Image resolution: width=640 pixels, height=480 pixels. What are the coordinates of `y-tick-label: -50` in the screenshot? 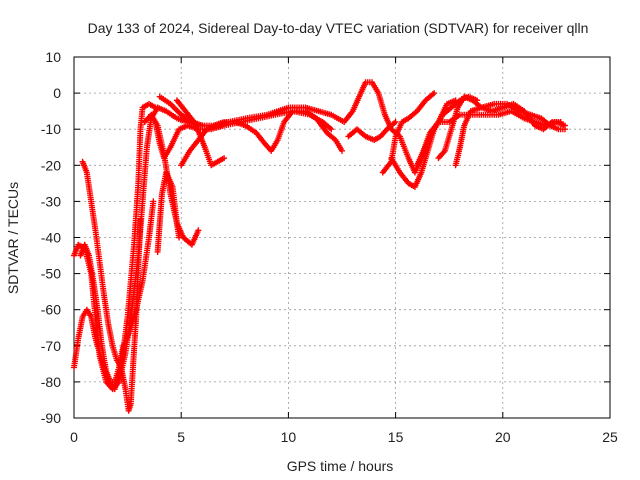 It's located at (51, 274).